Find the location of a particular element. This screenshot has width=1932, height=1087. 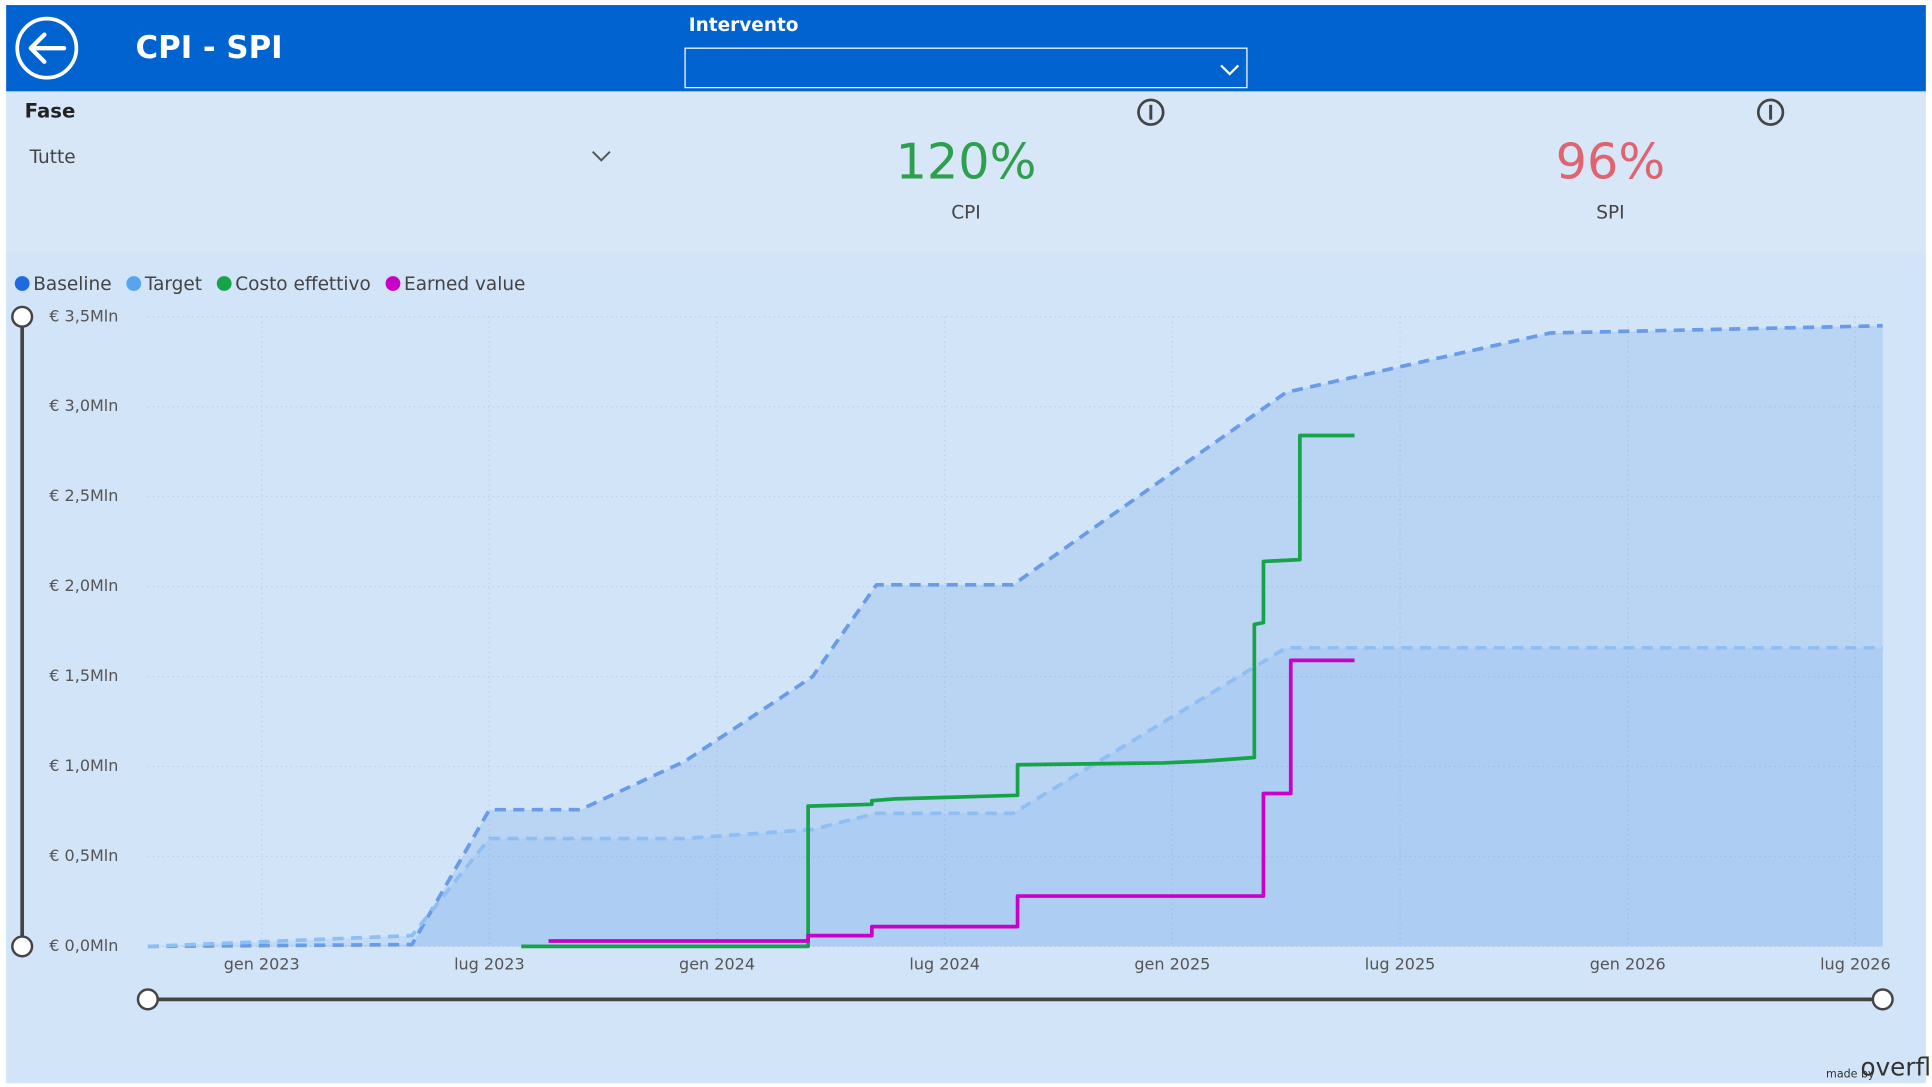

back-circle is located at coordinates (47, 48).